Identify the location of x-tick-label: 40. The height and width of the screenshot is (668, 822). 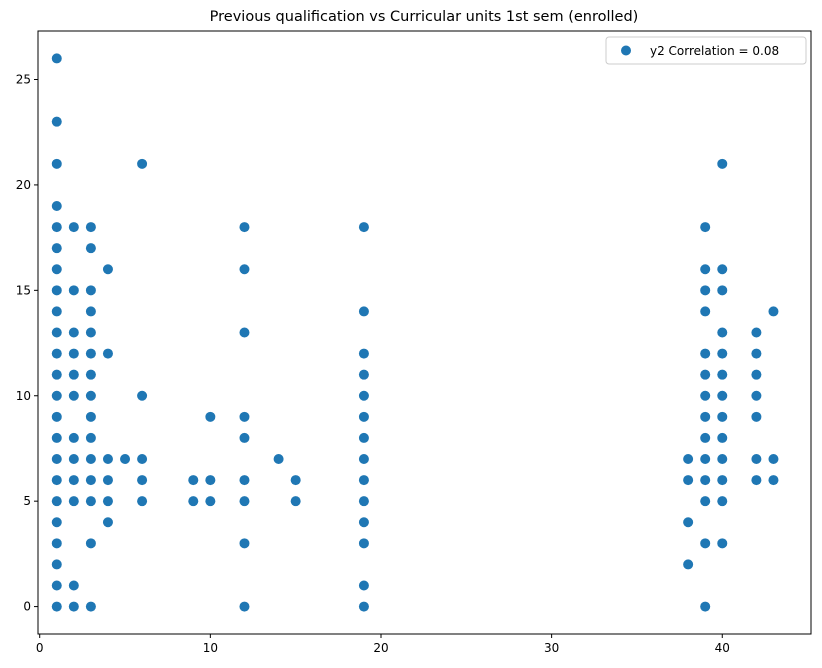
(722, 648).